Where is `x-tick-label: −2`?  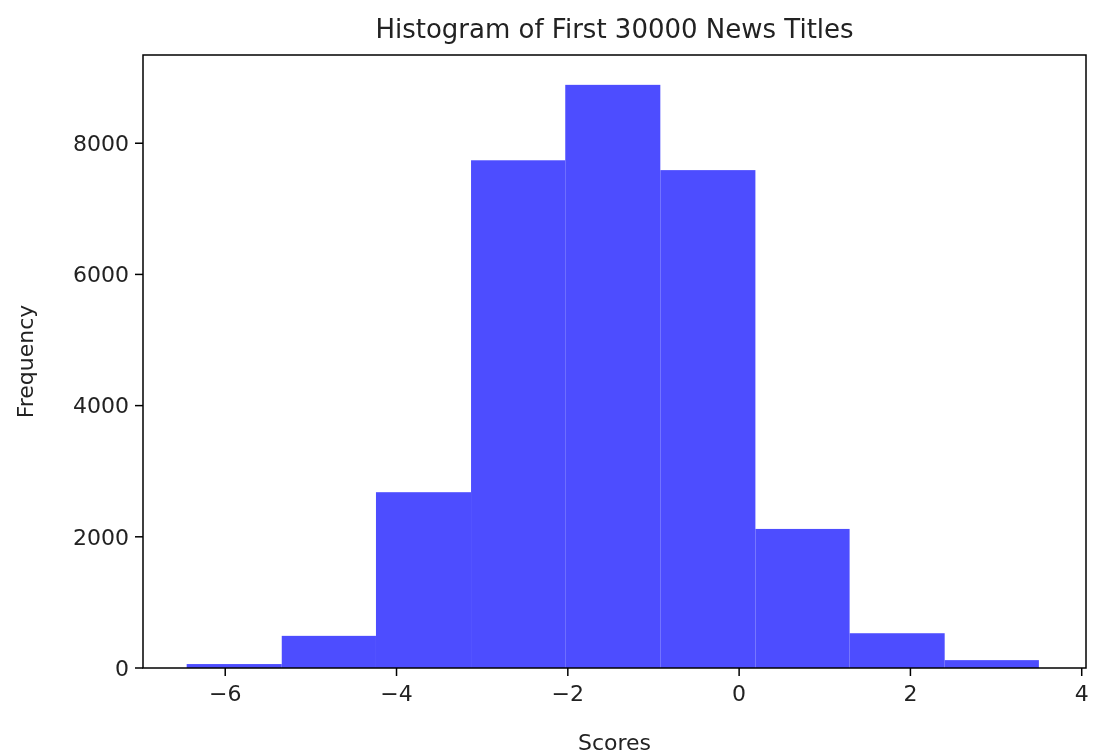
x-tick-label: −2 is located at coordinates (568, 693).